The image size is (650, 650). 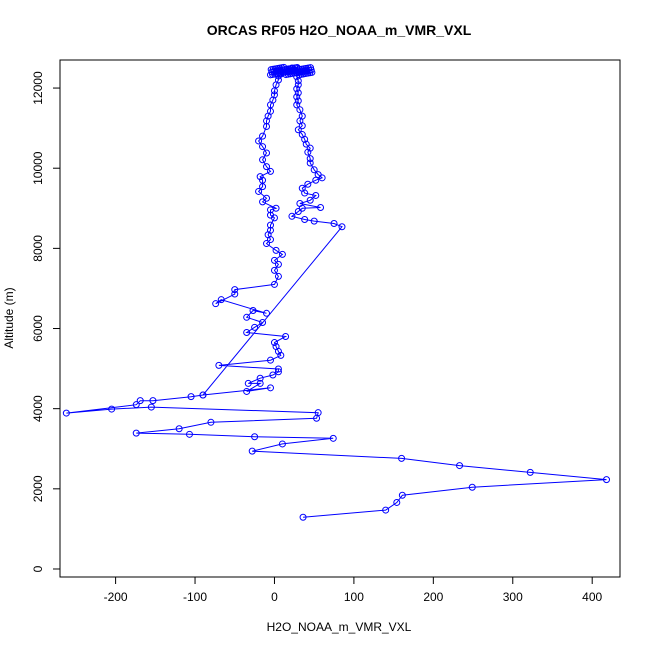 I want to click on y-axis-label: Altitude (m), so click(x=9, y=317).